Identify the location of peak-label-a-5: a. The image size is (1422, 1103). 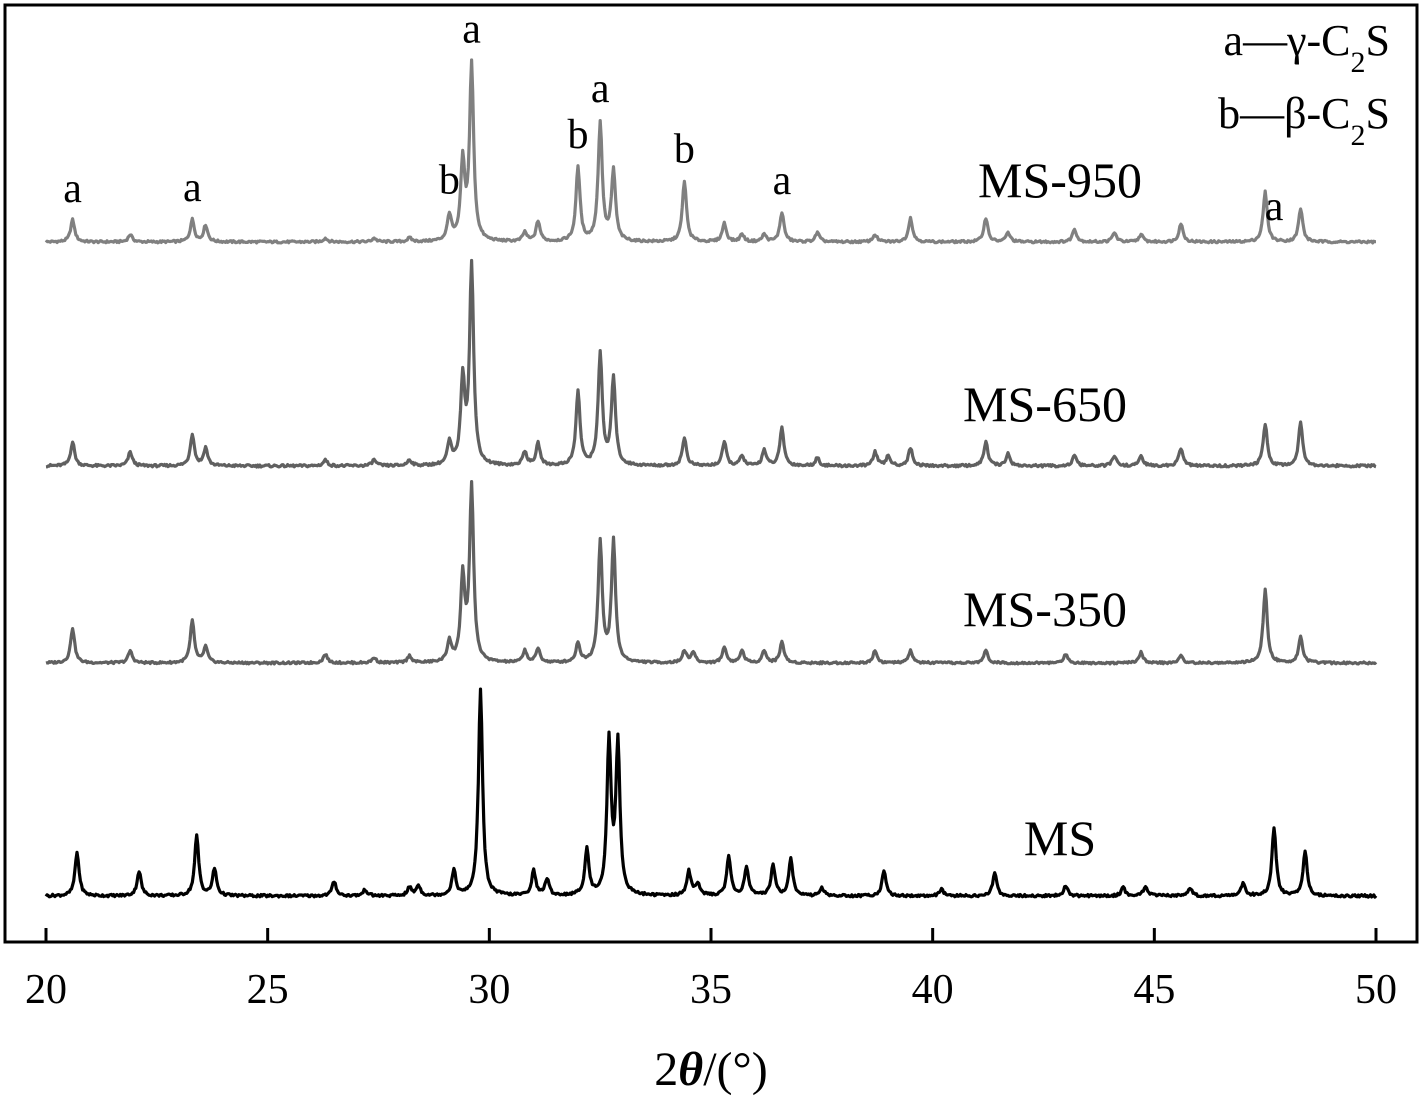
(600, 89).